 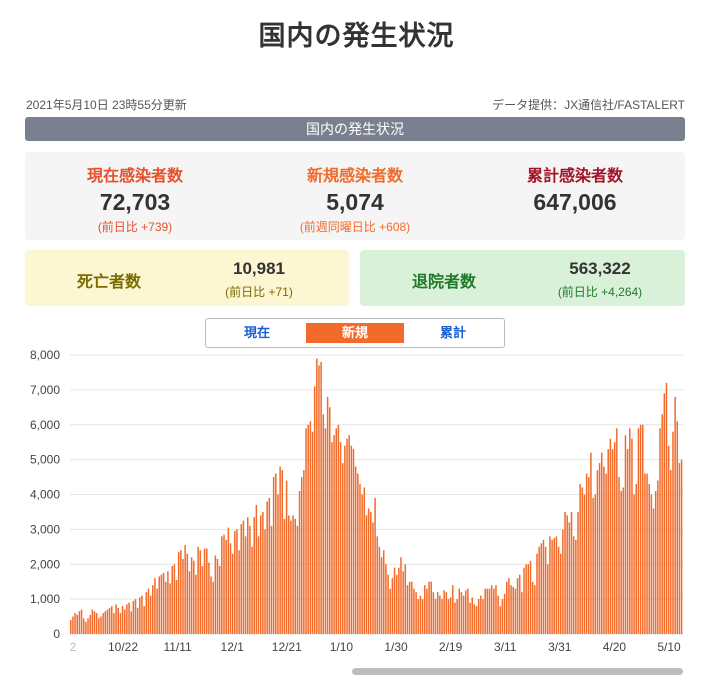 What do you see at coordinates (233, 647) in the screenshot?
I see `x-tick-label: 12/1` at bounding box center [233, 647].